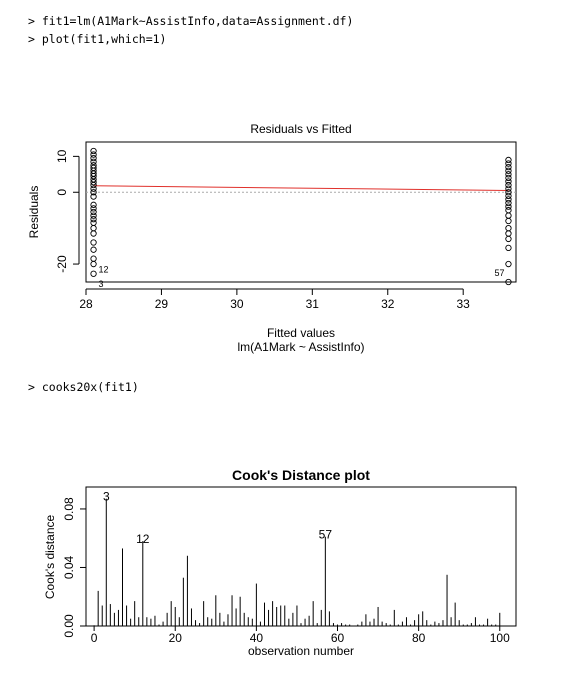 The height and width of the screenshot is (700, 565). I want to click on cooks-x-tick-label: 0, so click(94, 638).